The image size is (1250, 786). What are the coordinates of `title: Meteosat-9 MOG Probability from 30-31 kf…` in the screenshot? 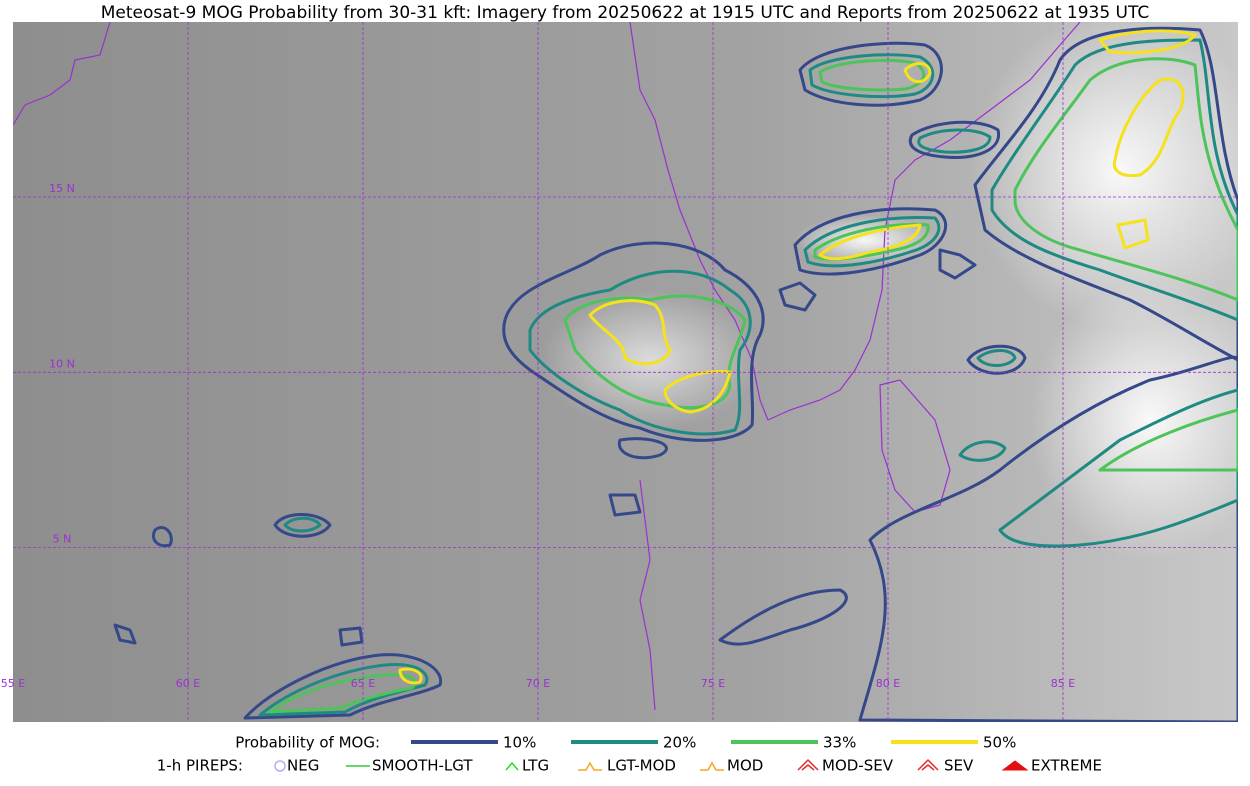 It's located at (625, 13).